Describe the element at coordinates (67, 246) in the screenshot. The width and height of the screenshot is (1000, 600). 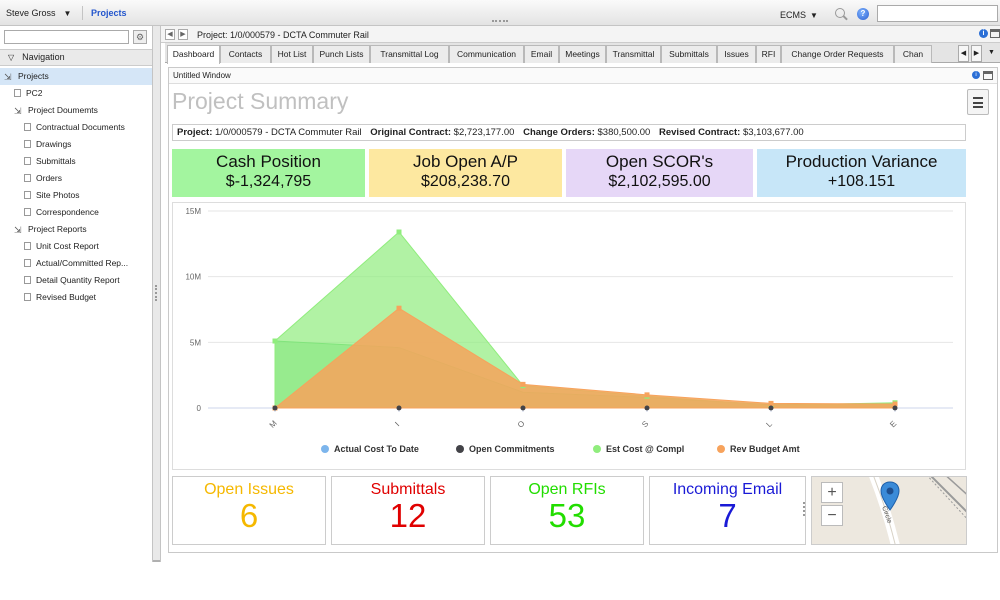
I see `sidebar-item-label: Unit Cost Report` at that location.